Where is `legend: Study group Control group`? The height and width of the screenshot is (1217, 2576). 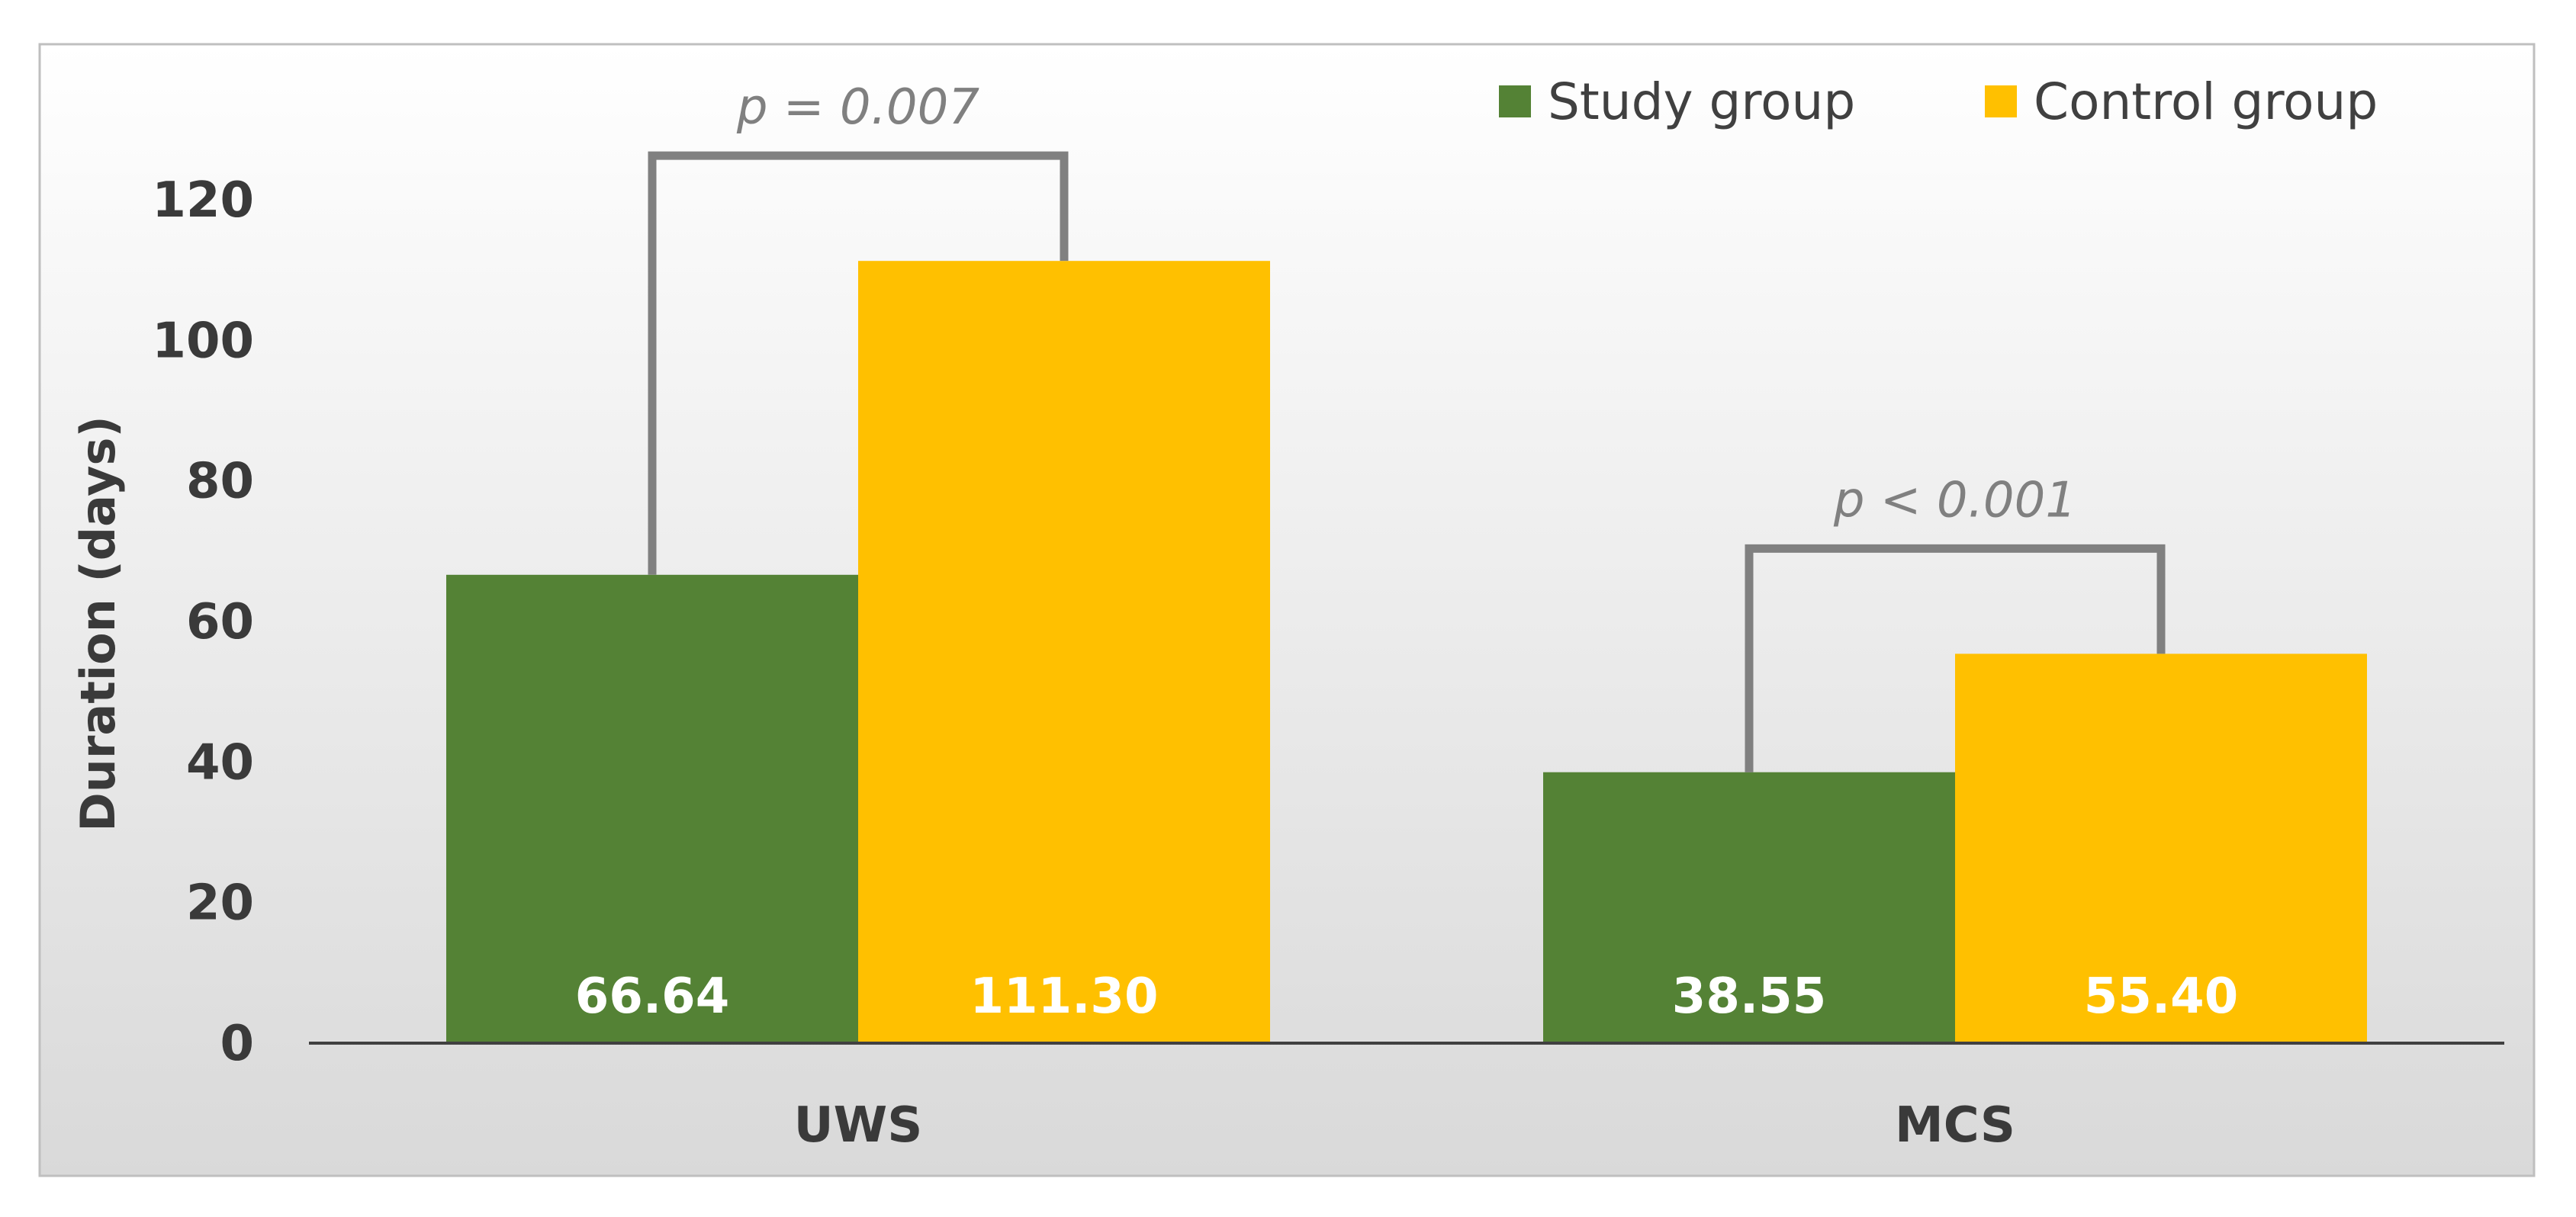 legend: Study group Control group is located at coordinates (1939, 102).